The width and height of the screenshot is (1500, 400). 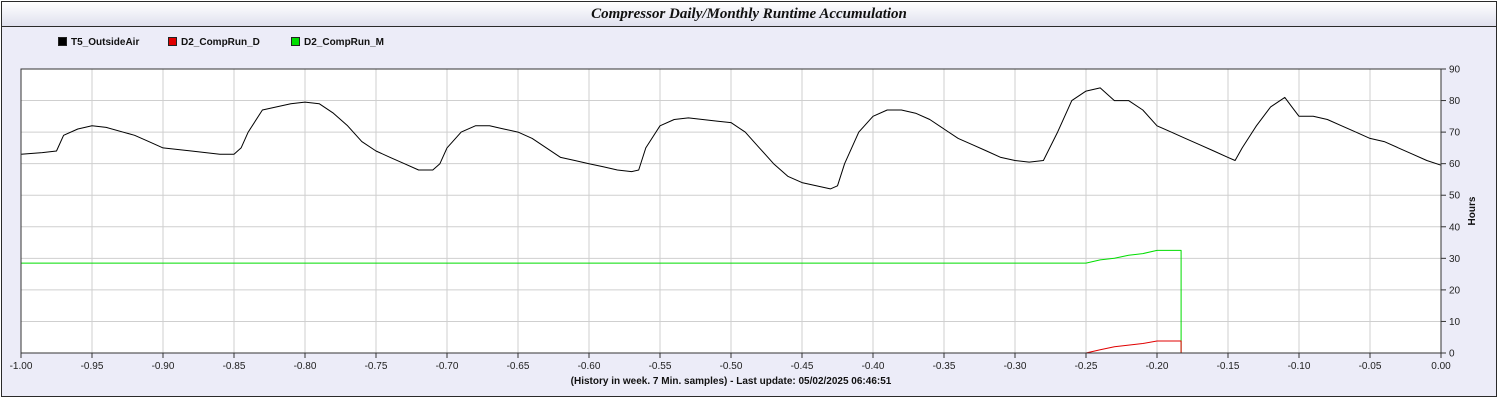 I want to click on x-tick-label: -0.10, so click(x=1299, y=366).